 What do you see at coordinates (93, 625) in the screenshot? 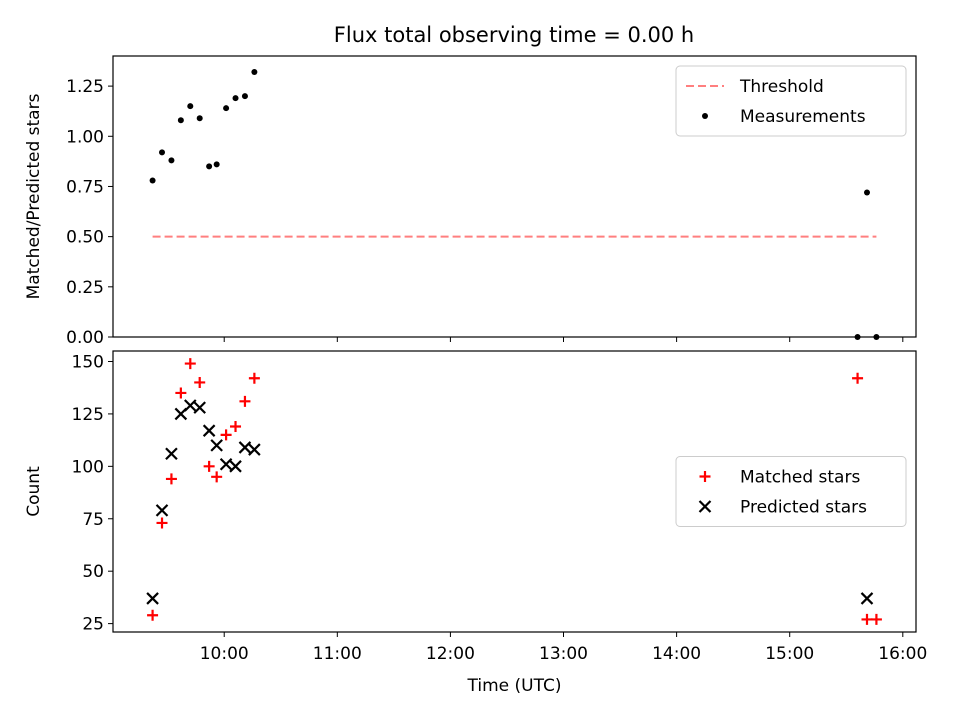
I see `y-tick-label: 25` at bounding box center [93, 625].